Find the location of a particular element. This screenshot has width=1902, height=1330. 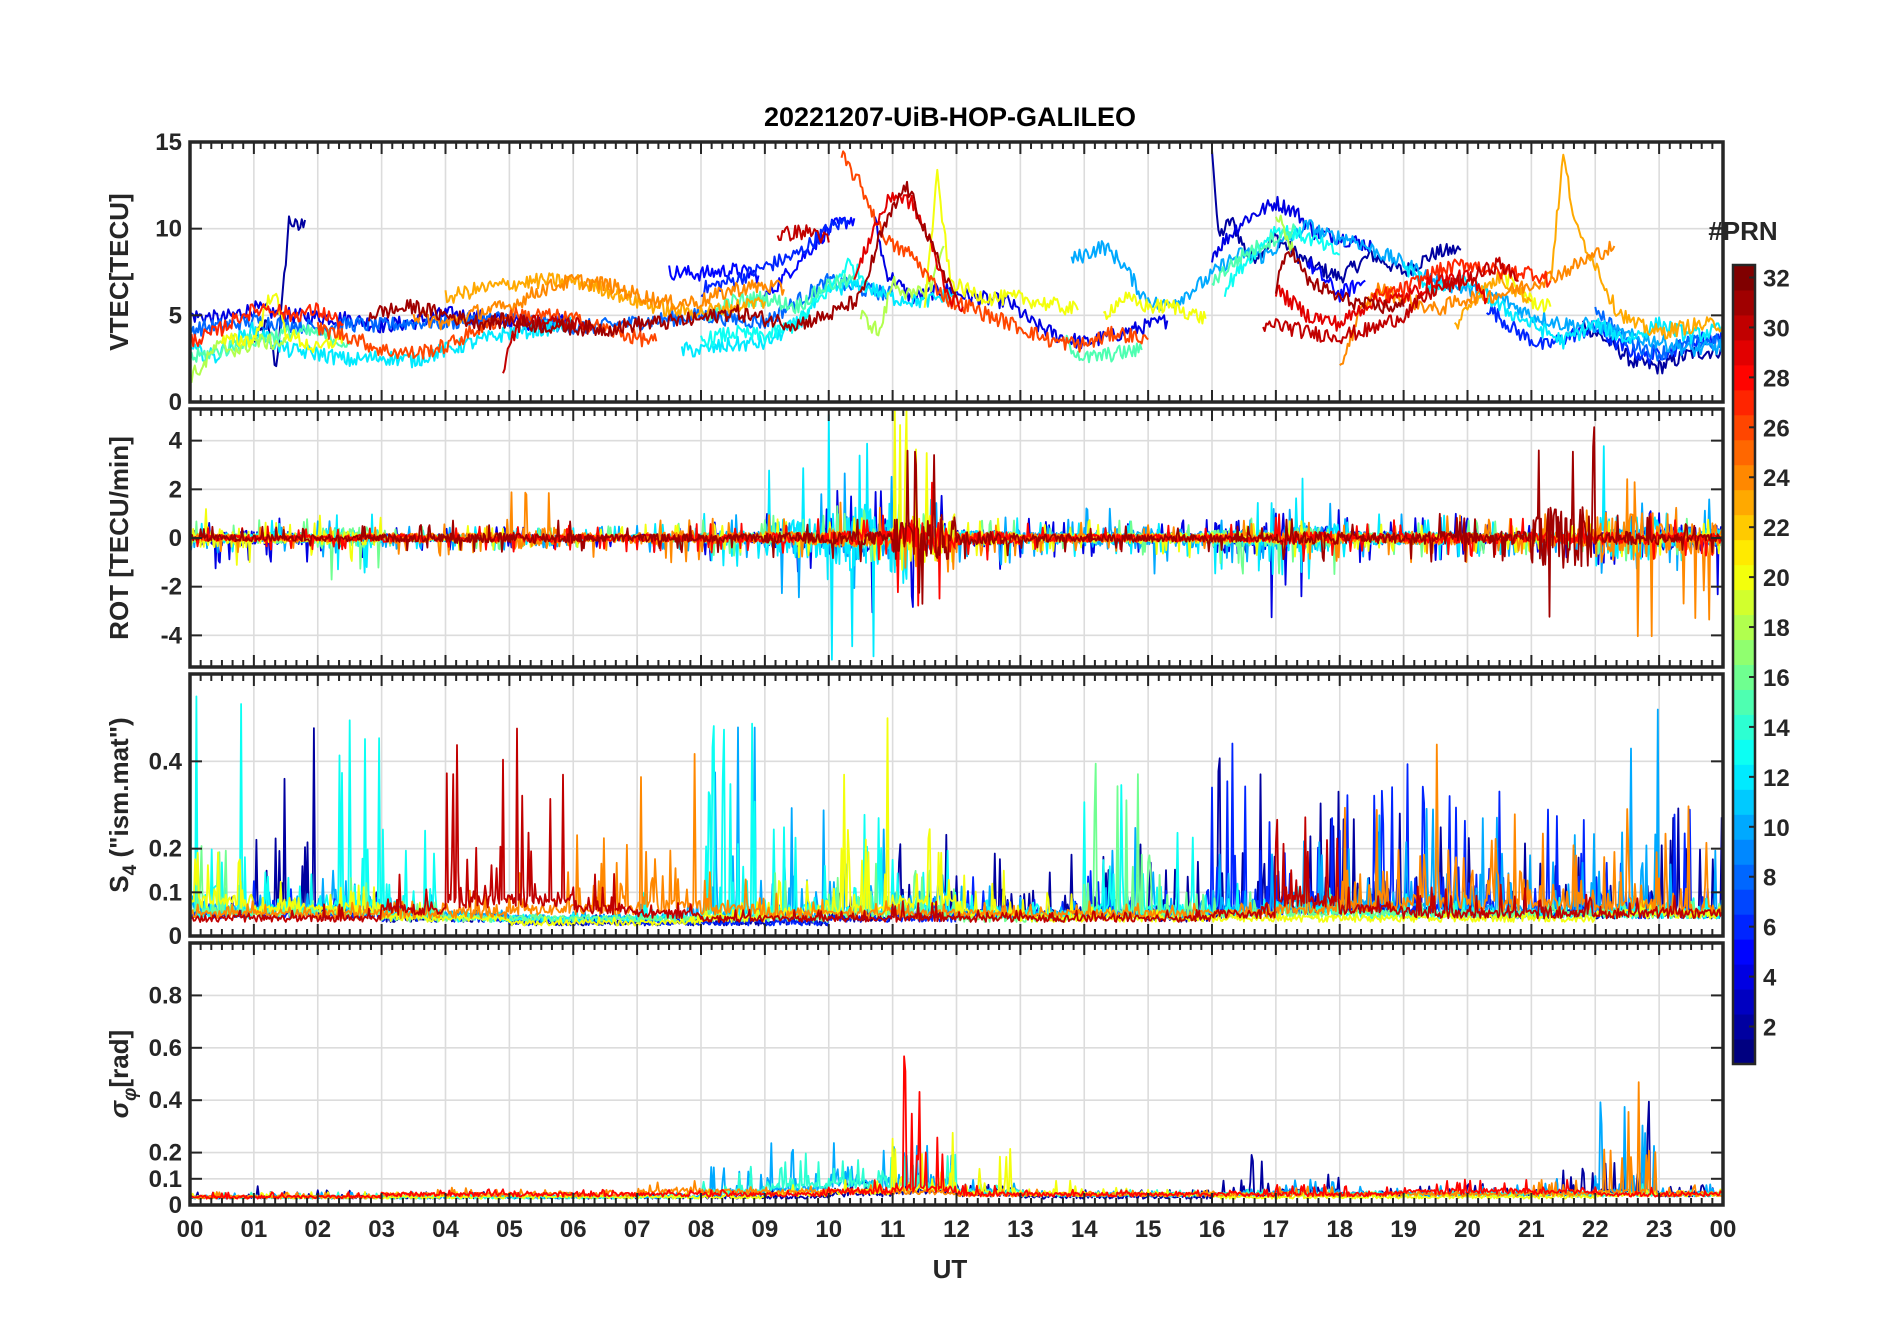

colorbar-tick-label: 32 is located at coordinates (1776, 278).